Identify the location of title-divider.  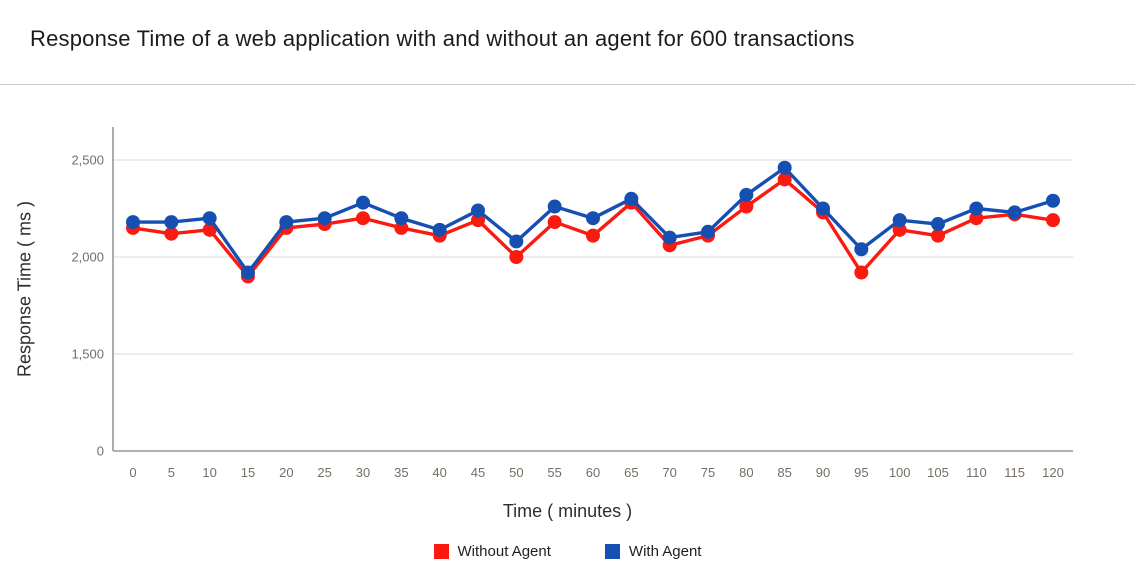
(567, 84).